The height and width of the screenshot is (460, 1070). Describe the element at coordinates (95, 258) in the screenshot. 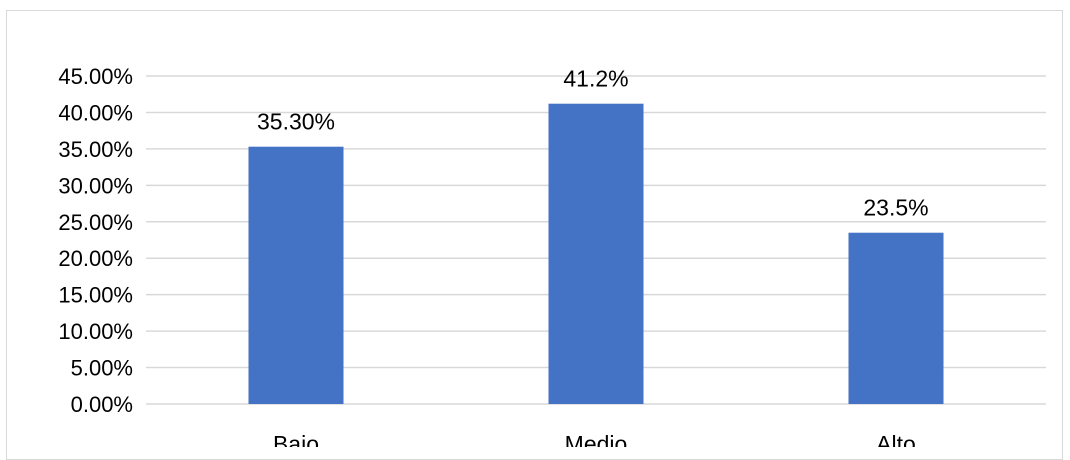

I see `y-tick-label: 20.00%` at that location.